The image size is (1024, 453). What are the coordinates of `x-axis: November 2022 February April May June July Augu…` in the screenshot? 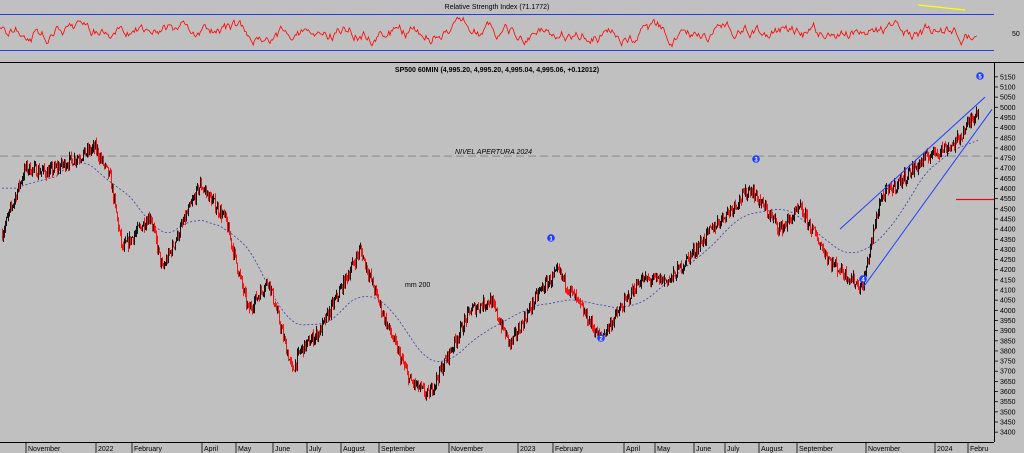 It's located at (506, 447).